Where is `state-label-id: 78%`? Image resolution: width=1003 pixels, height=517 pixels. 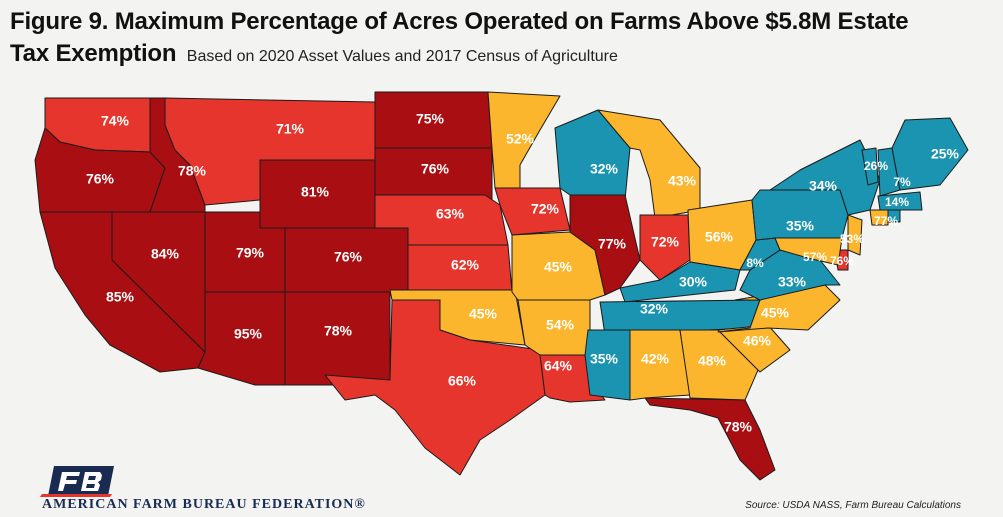 state-label-id: 78% is located at coordinates (192, 171).